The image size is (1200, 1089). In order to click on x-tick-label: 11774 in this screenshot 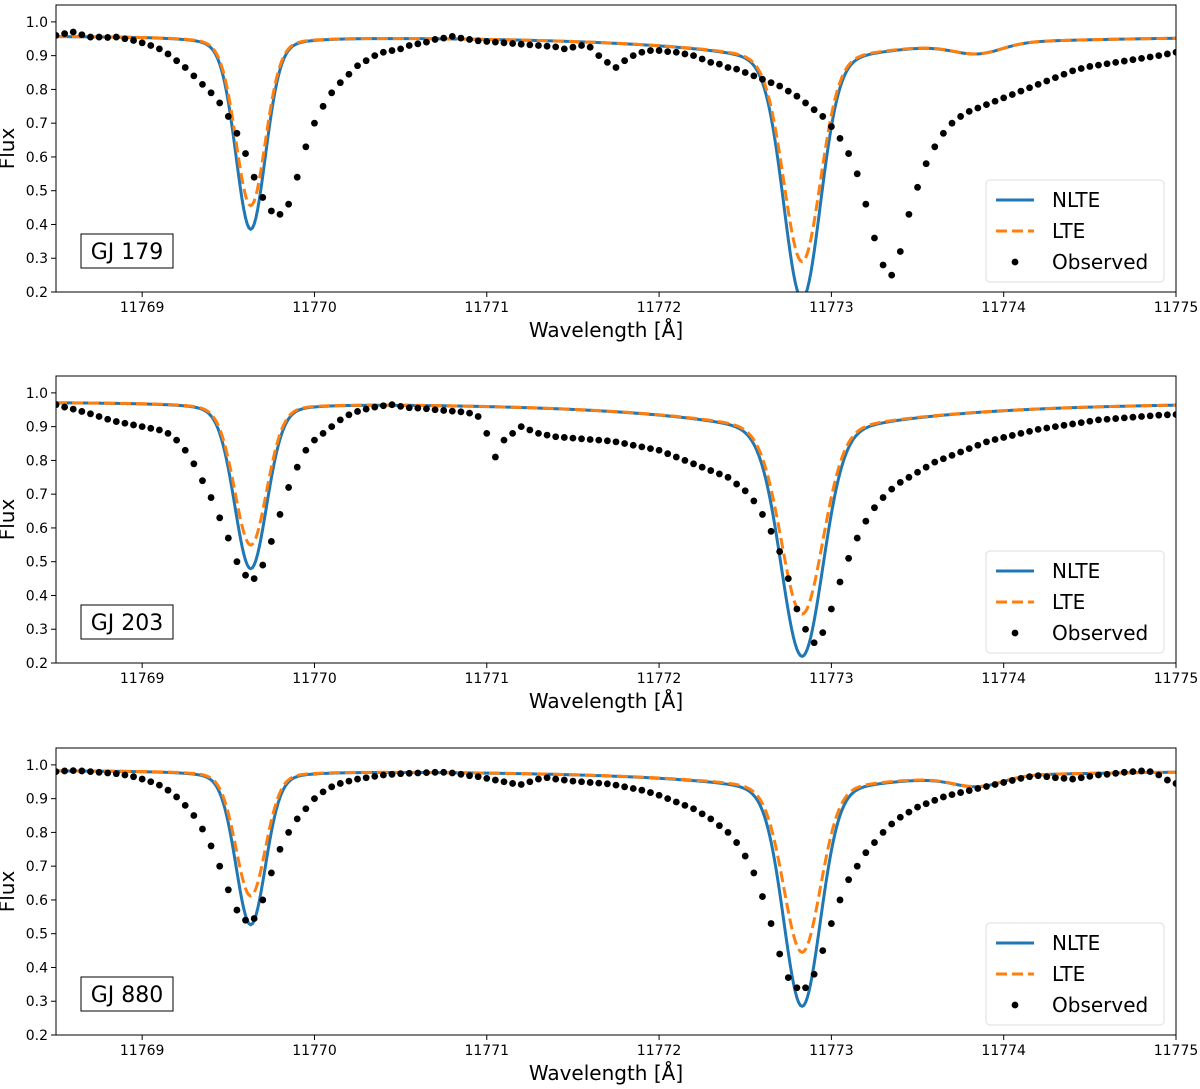, I will do `click(1003, 679)`.